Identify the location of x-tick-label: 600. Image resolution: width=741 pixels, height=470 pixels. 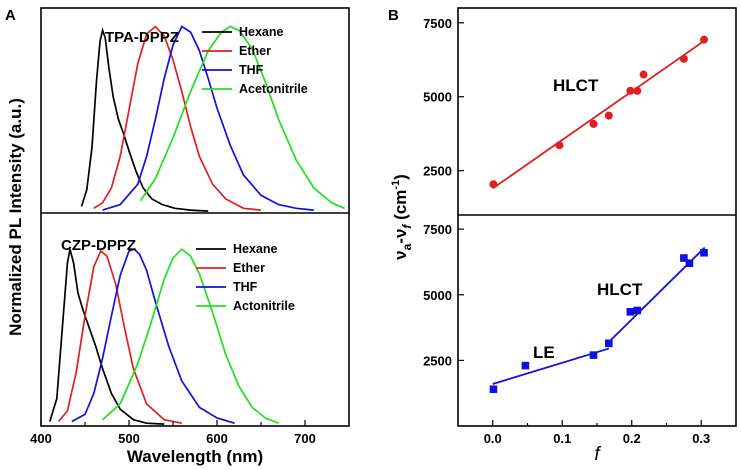
(217, 438).